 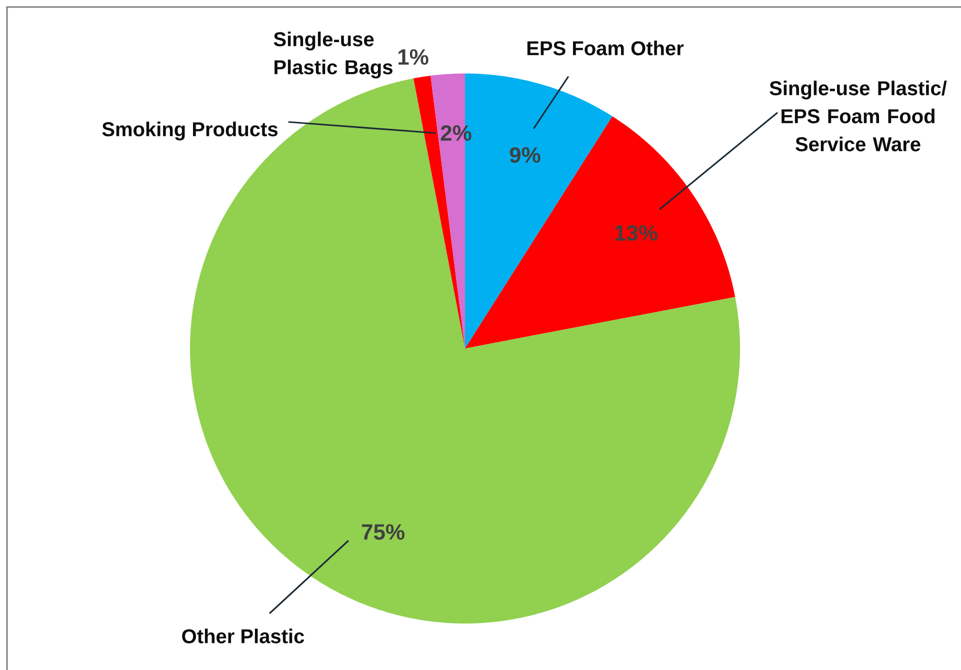 I want to click on data-label: 9%, so click(x=525, y=155).